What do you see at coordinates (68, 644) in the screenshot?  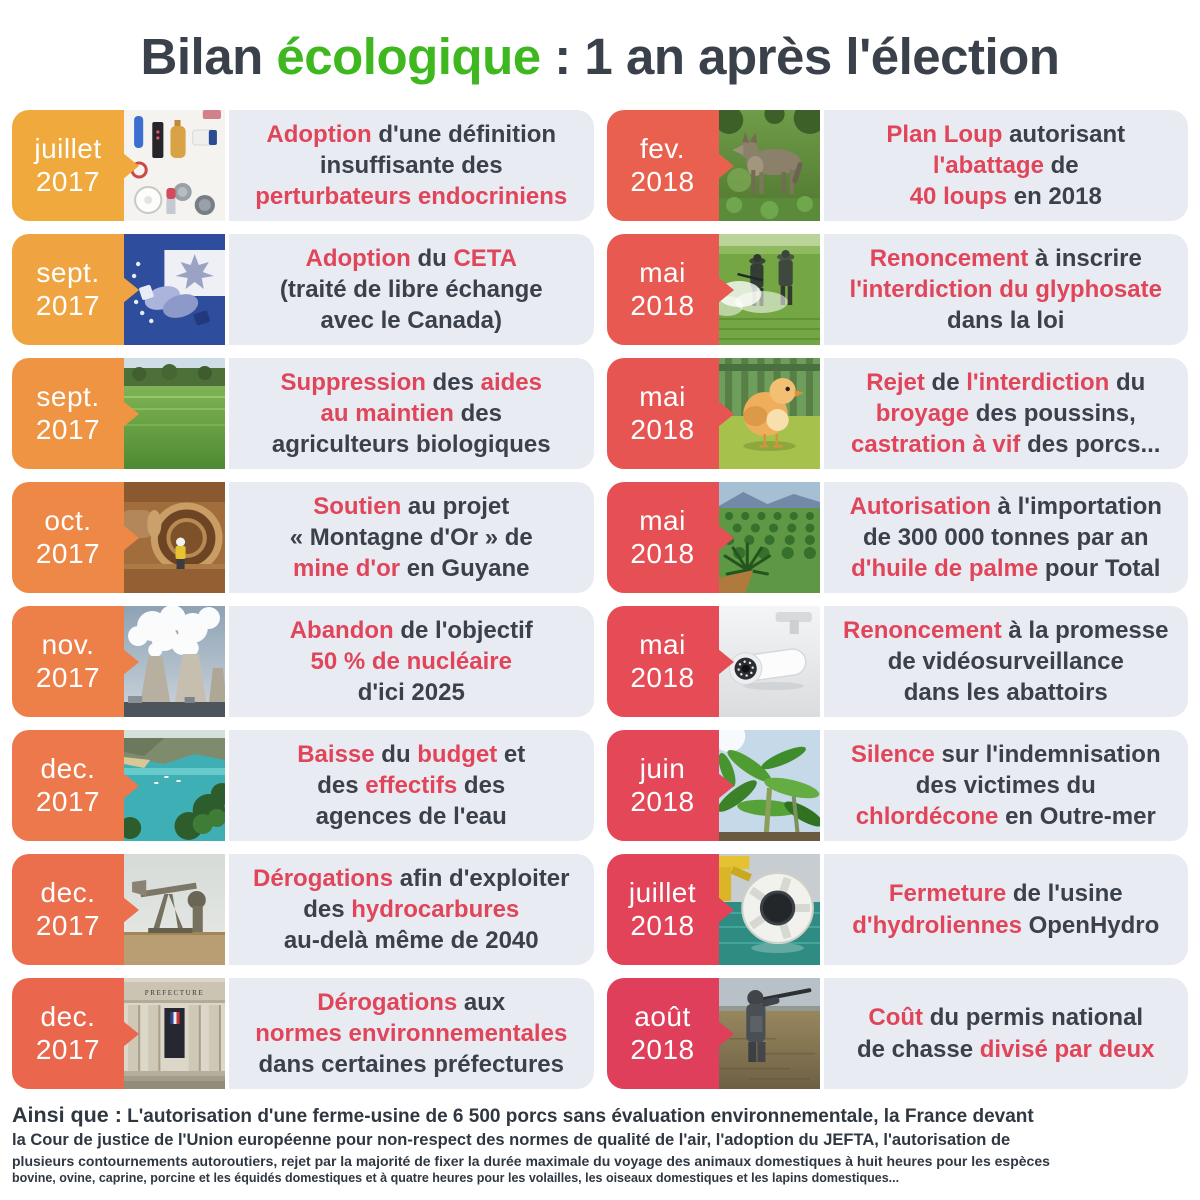 I see `event-month: nov.` at bounding box center [68, 644].